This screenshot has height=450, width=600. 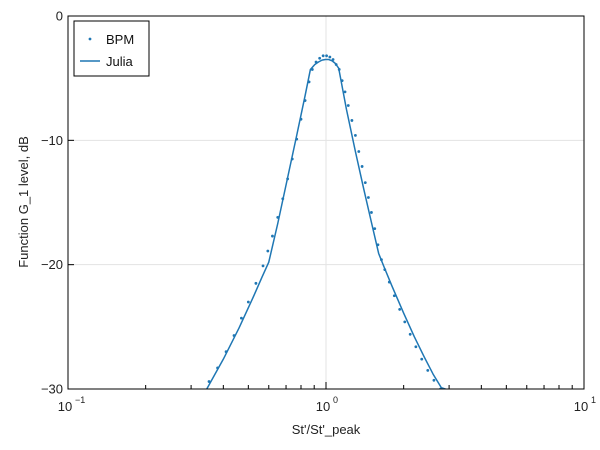 I want to click on y-tick-label: −20, so click(x=52, y=264).